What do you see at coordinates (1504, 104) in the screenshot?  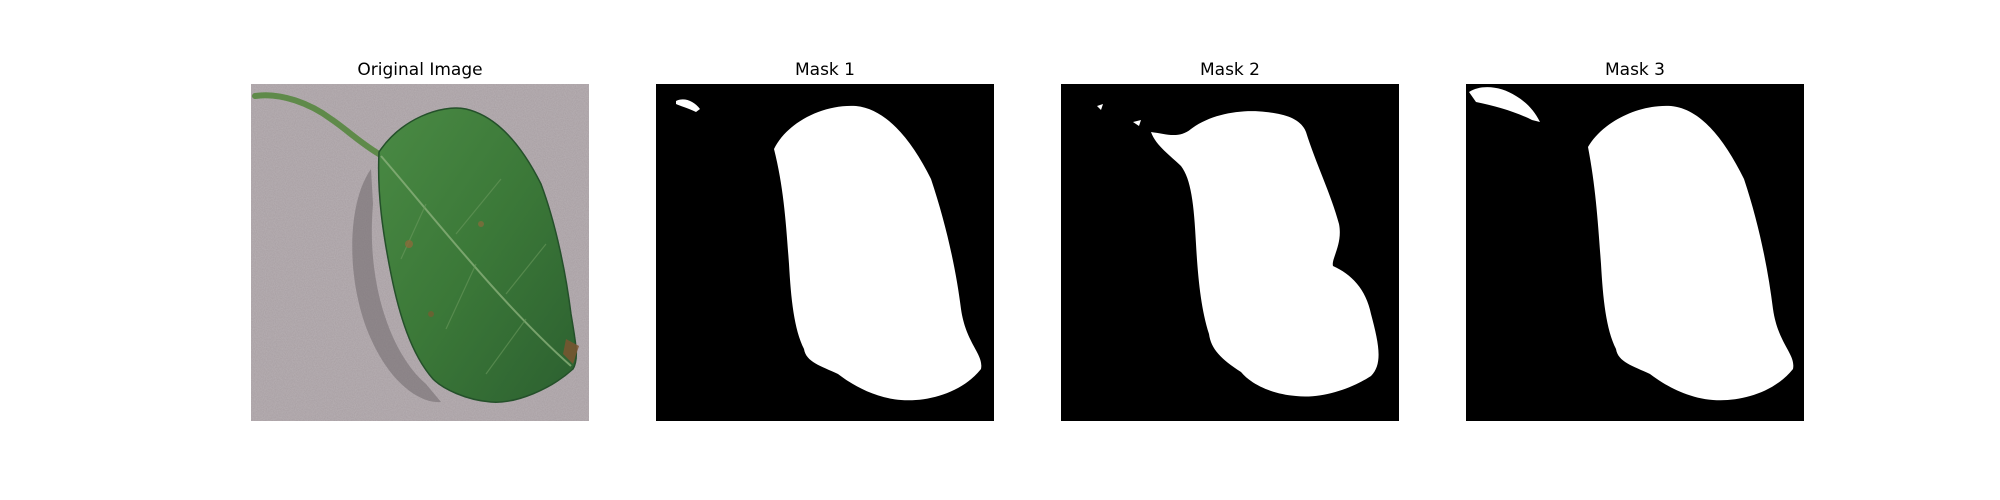 I see `mask-3-stem-blob` at bounding box center [1504, 104].